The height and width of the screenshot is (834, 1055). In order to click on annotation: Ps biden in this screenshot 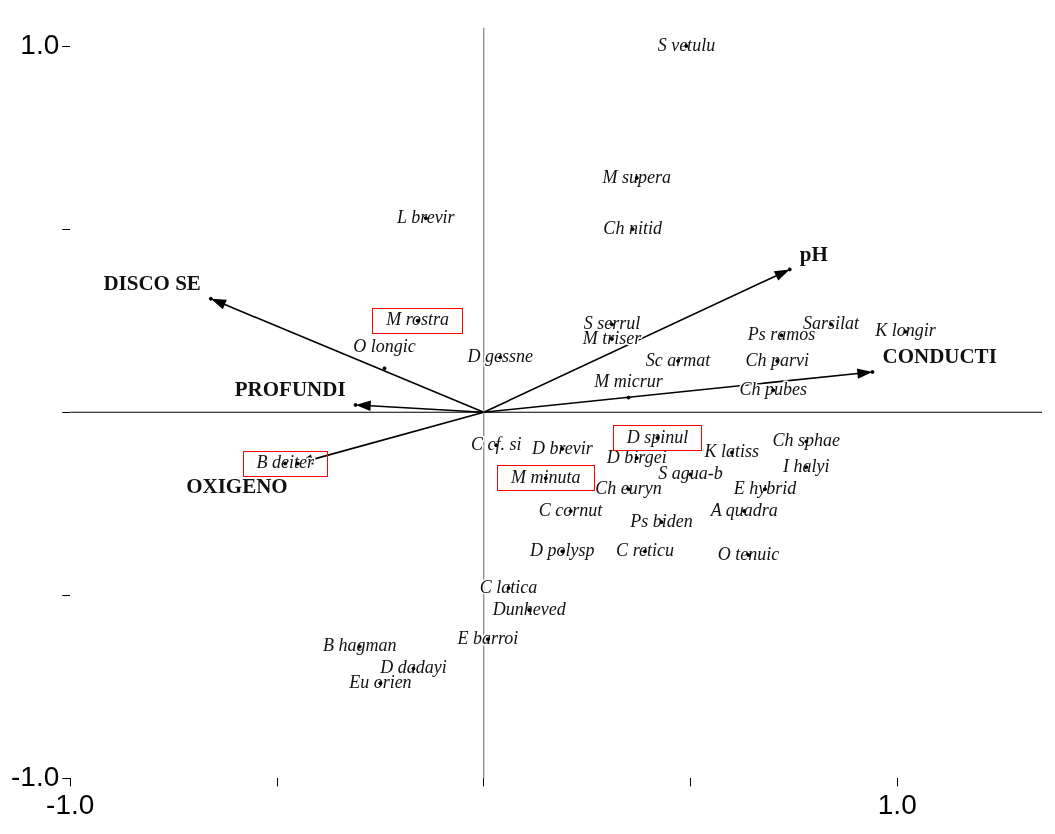, I will do `click(661, 520)`.